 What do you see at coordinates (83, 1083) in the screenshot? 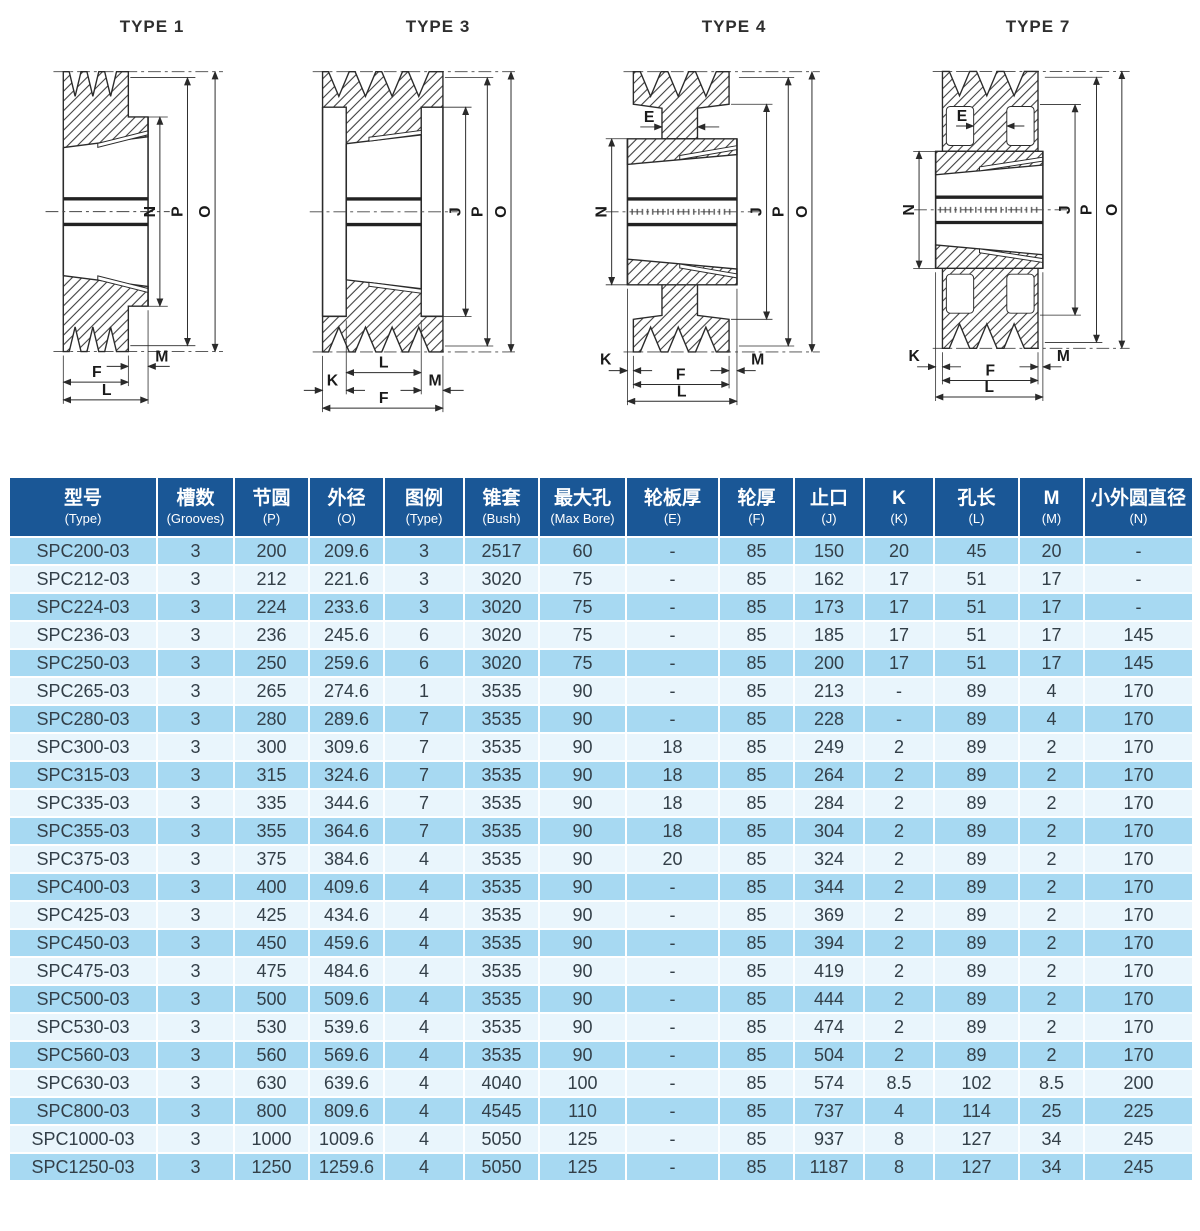
I see `table-cell: SPC630-03` at bounding box center [83, 1083].